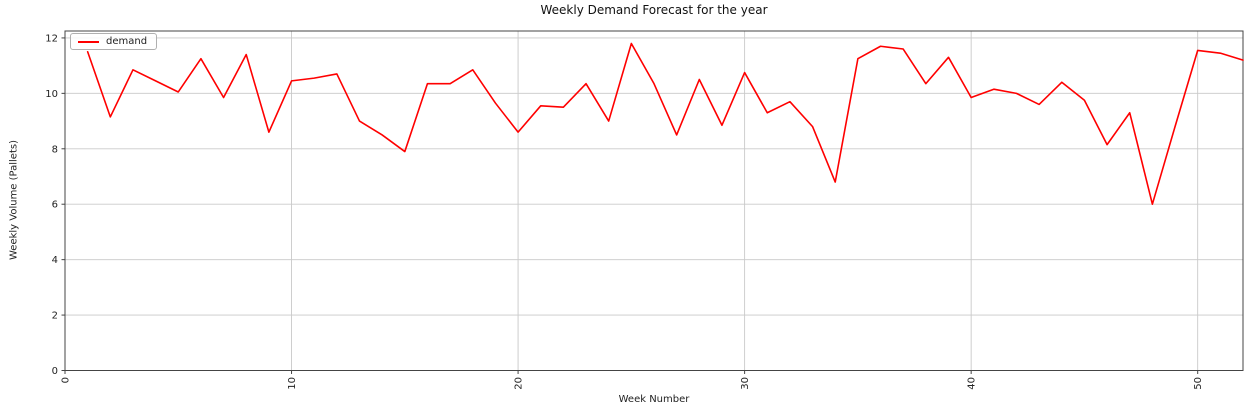 Image resolution: width=1255 pixels, height=415 pixels. I want to click on x-tick-label: 10, so click(292, 383).